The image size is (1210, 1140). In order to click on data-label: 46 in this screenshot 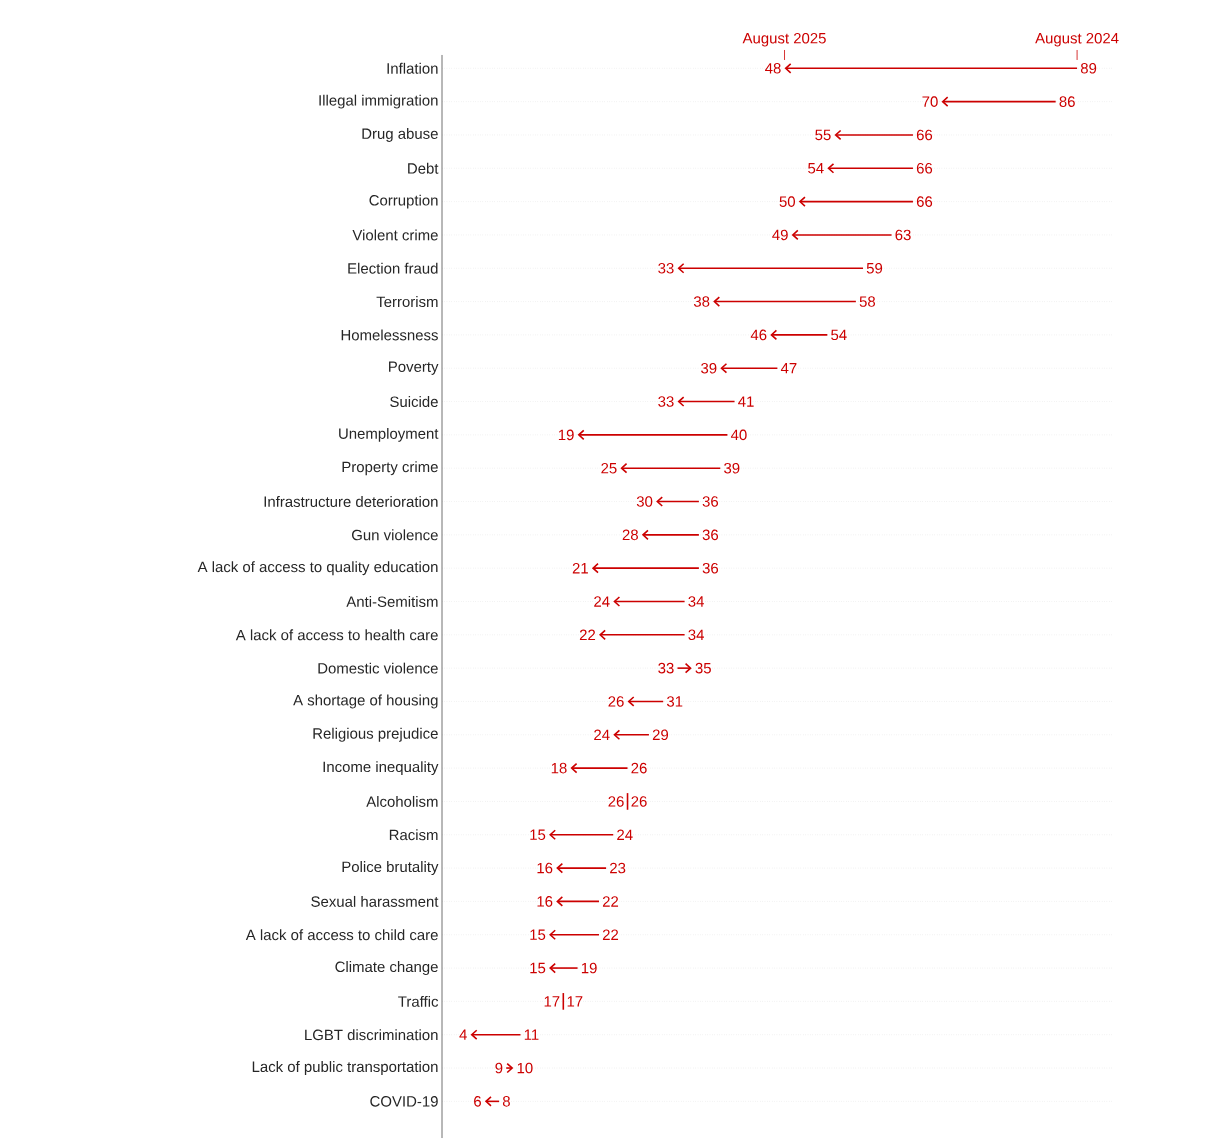, I will do `click(758, 335)`.